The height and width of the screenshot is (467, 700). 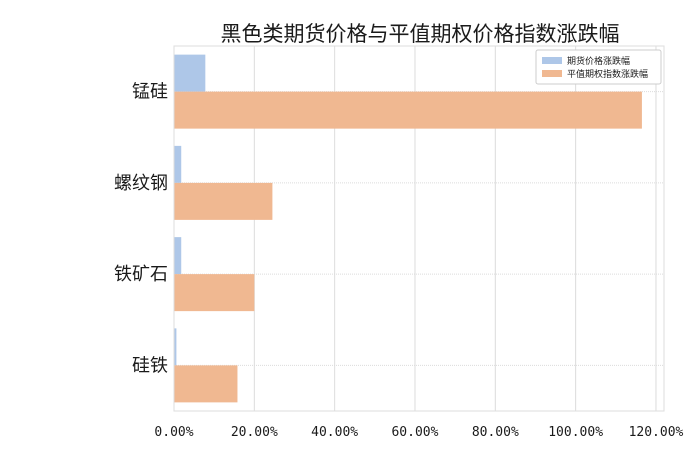 What do you see at coordinates (656, 432) in the screenshot?
I see `x-tick-label: 120.00%` at bounding box center [656, 432].